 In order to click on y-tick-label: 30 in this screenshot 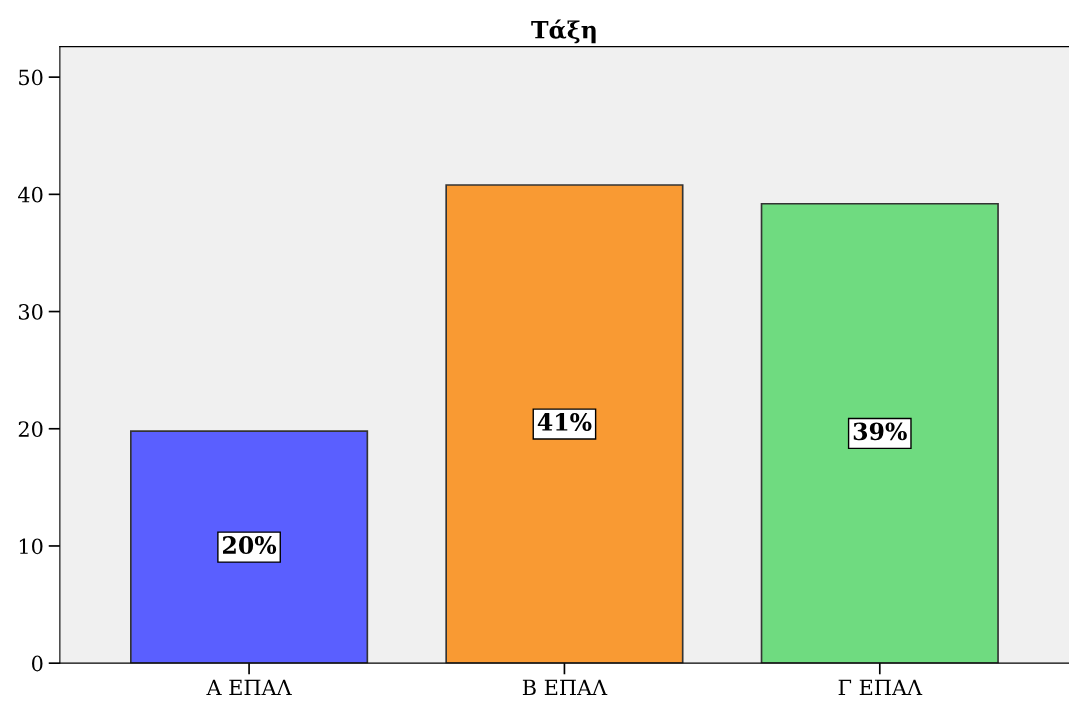, I will do `click(30, 312)`.